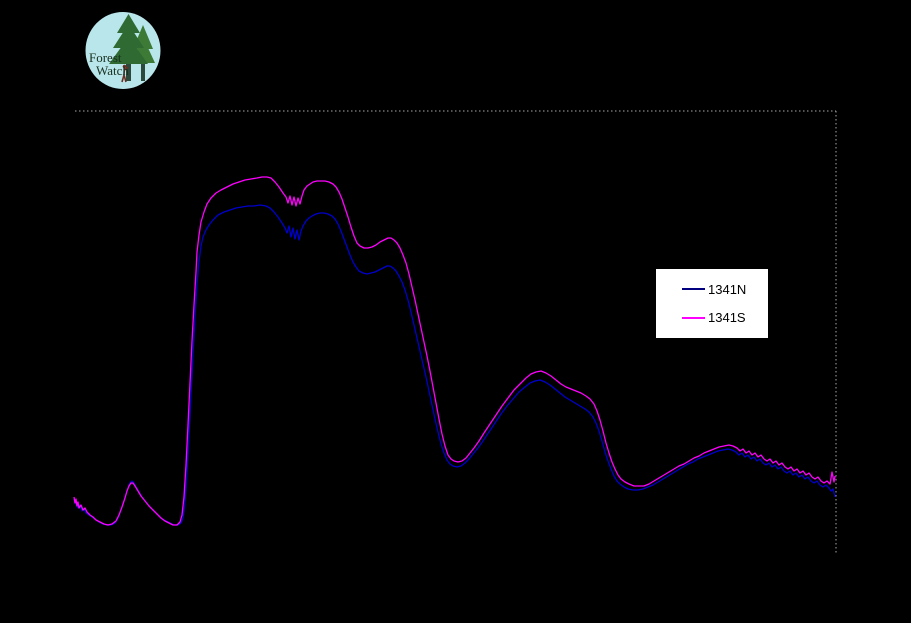  What do you see at coordinates (712, 303) in the screenshot?
I see `chart-legend: 1341N 1341S` at bounding box center [712, 303].